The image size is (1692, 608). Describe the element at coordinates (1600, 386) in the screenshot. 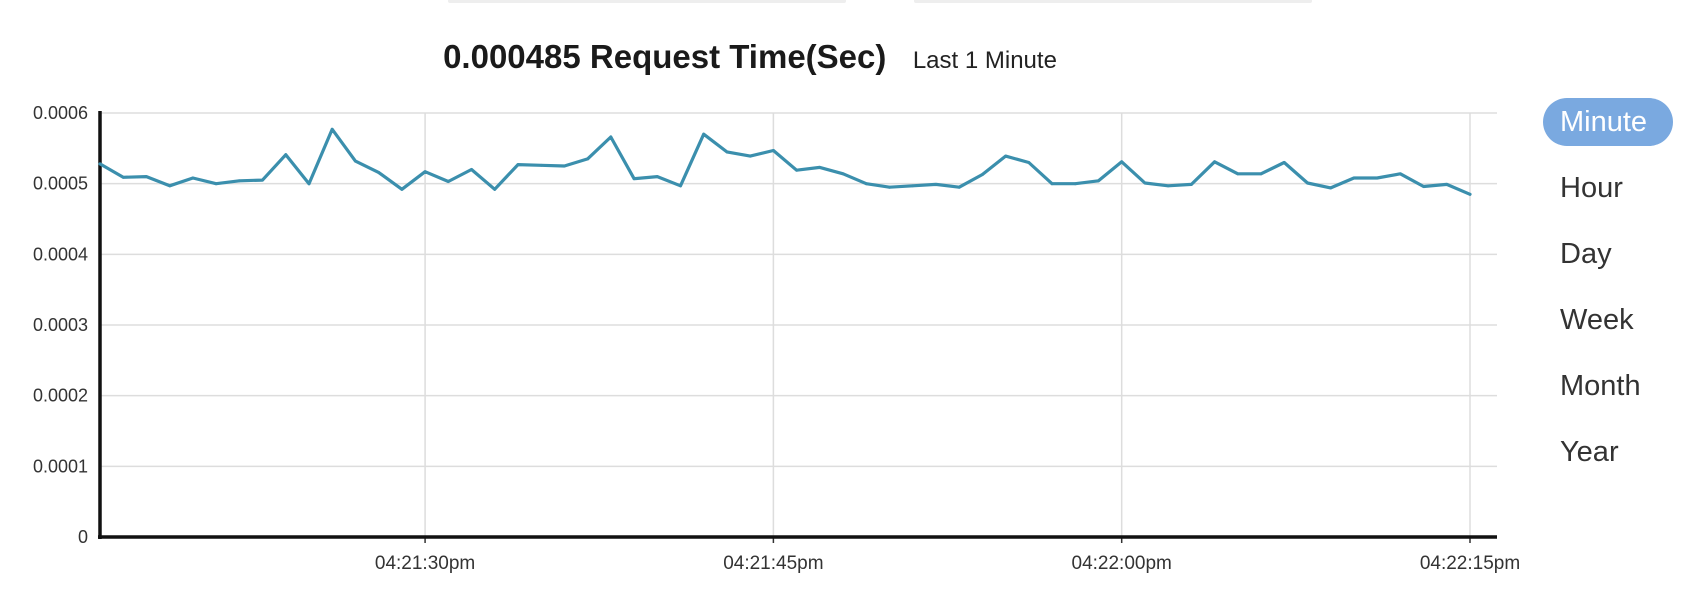

I see `range-option-month: Month` at that location.